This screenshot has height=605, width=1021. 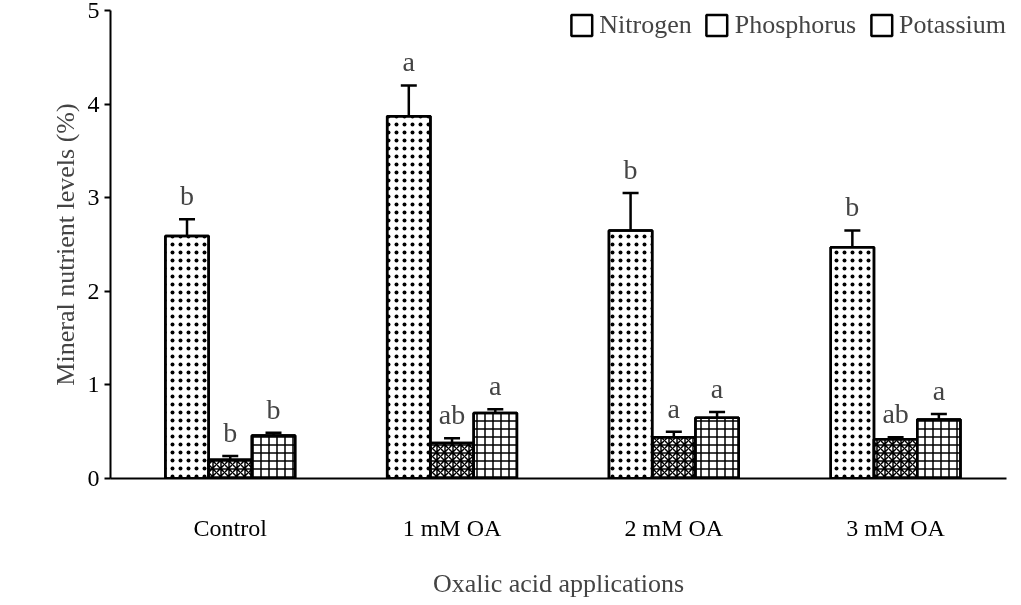 What do you see at coordinates (93, 384) in the screenshot?
I see `y-tick-label: 1` at bounding box center [93, 384].